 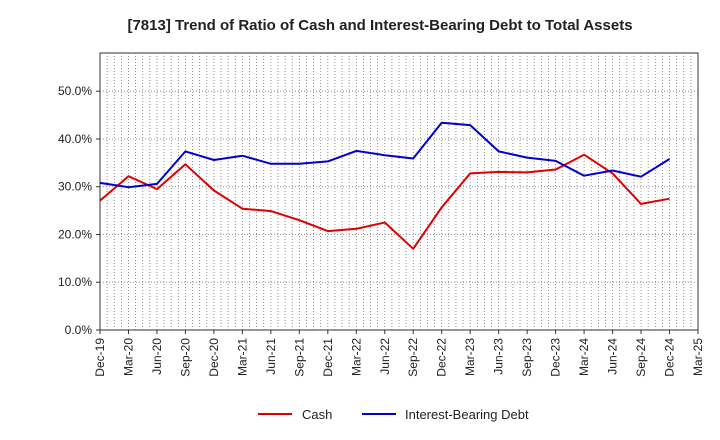 I want to click on x-tick-label: Jun-22, so click(x=385, y=356).